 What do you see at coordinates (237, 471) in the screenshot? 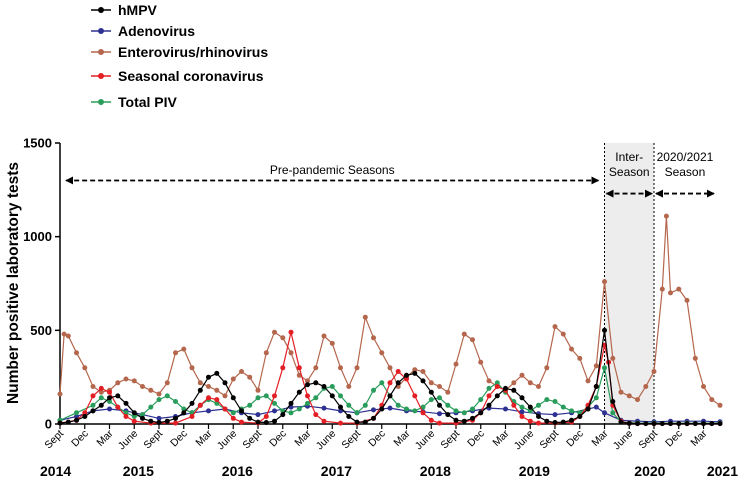
I see `year-label: 2016` at bounding box center [237, 471].